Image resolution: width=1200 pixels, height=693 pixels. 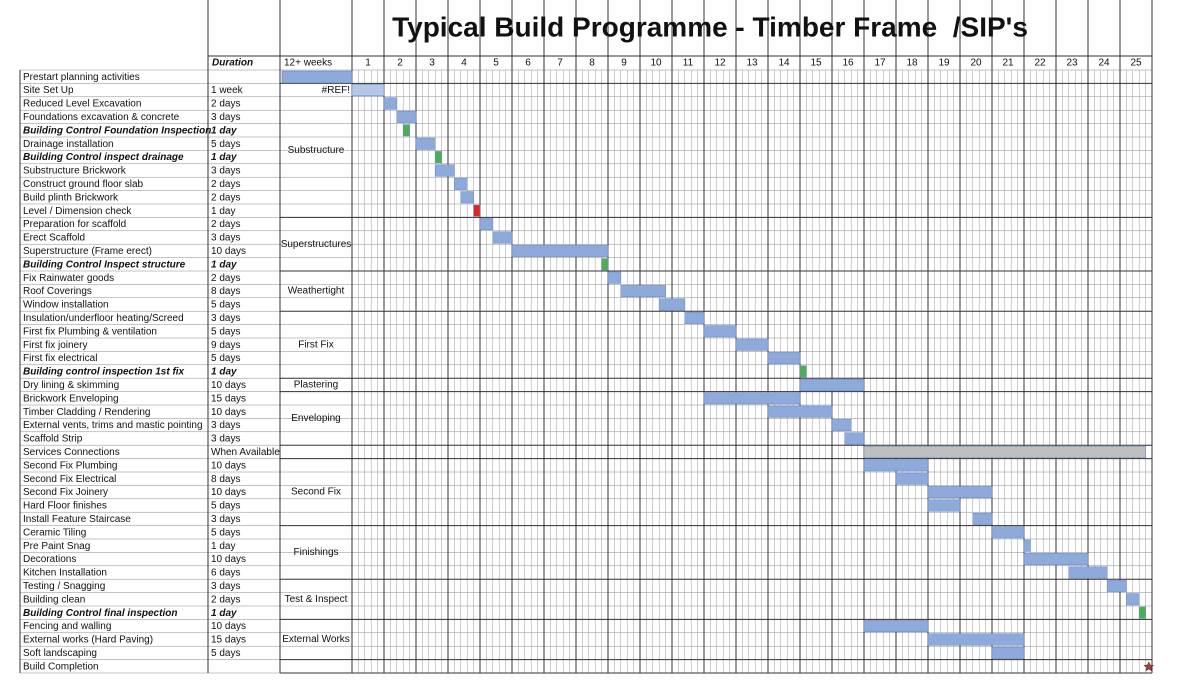 I want to click on week-label: 13, so click(x=752, y=63).